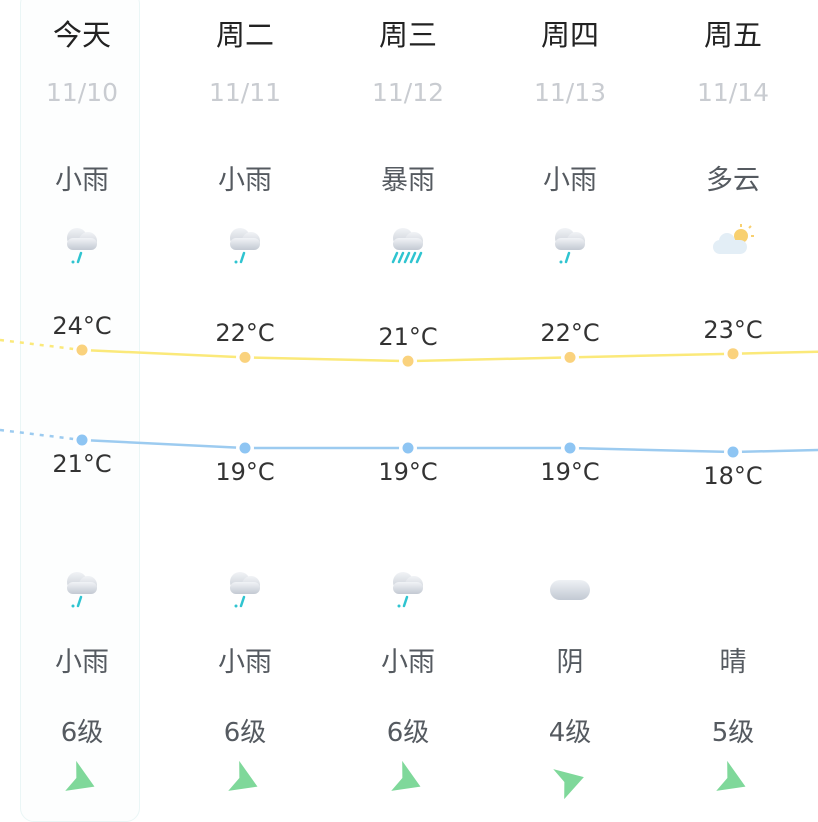 Image resolution: width=818 pixels, height=822 pixels. What do you see at coordinates (407, 35) in the screenshot?
I see `day-name: 周三` at bounding box center [407, 35].